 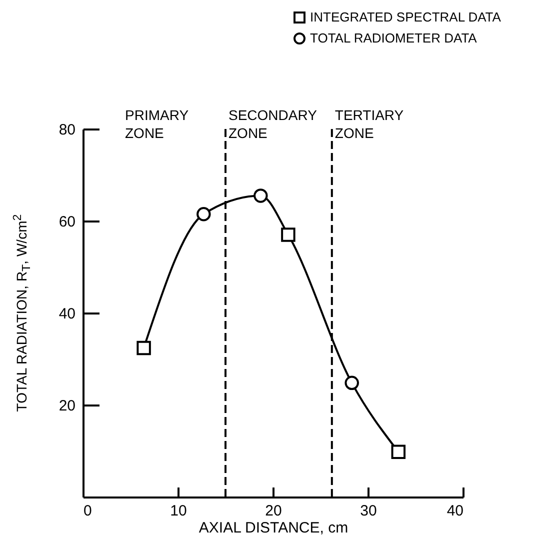 I want to click on x-tick-label: 30, so click(x=368, y=511).